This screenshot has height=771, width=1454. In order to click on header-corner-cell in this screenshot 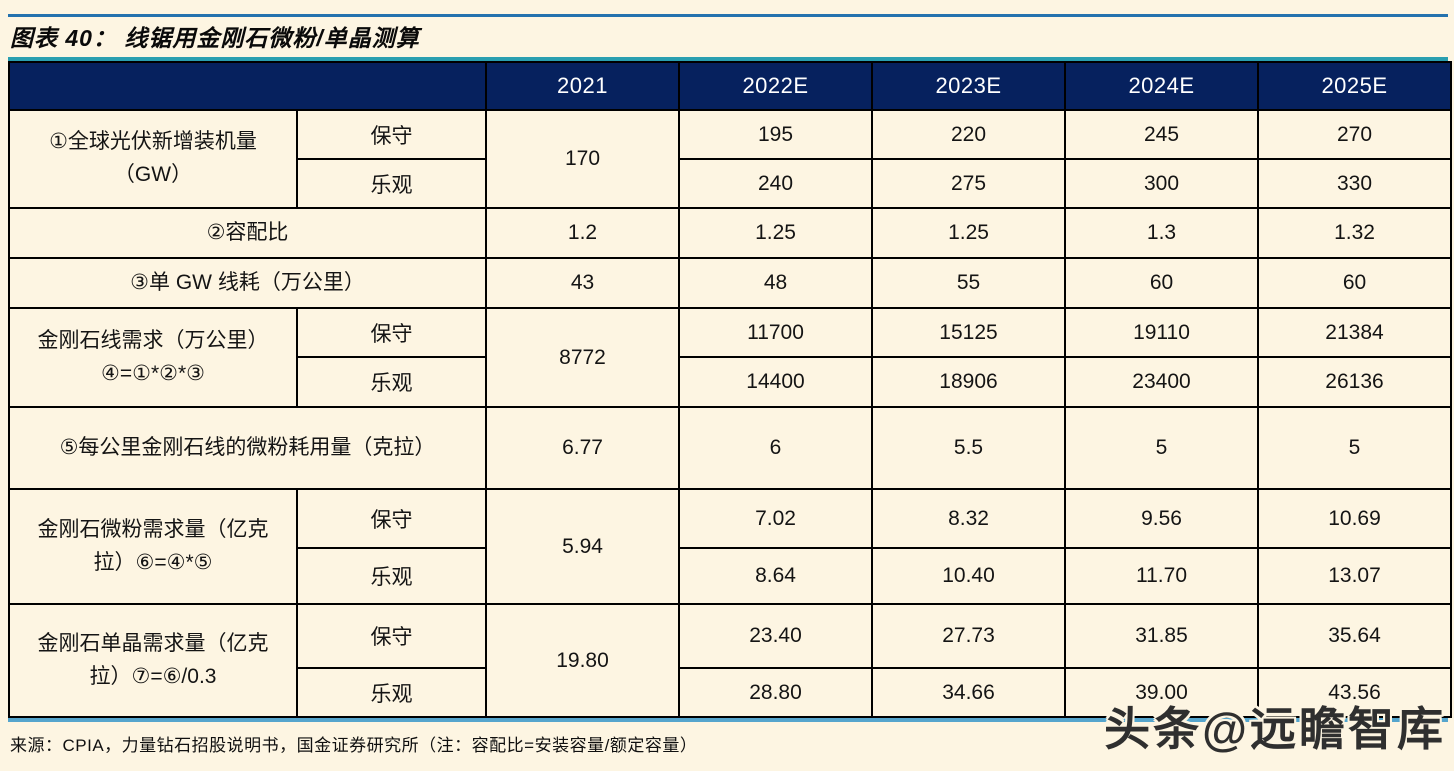, I will do `click(247, 86)`.